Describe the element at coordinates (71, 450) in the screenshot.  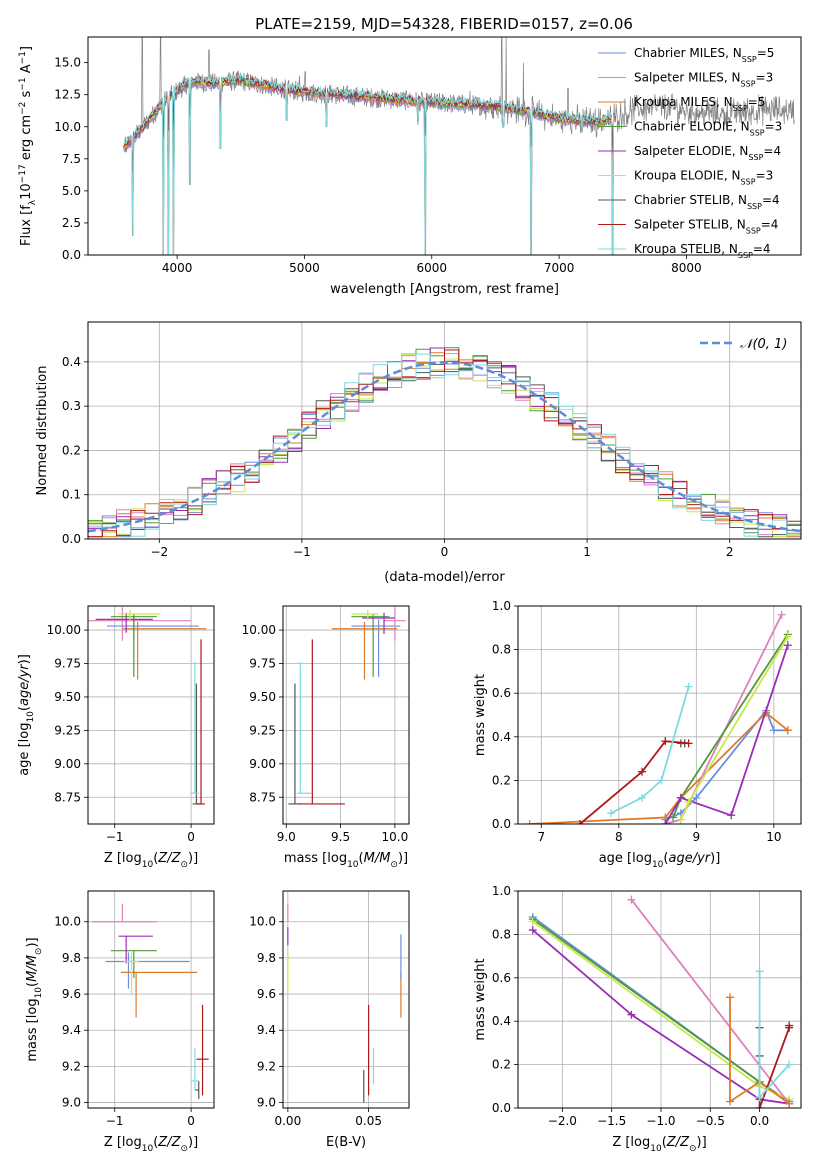
I see `y-tick-label: 0.2` at that location.